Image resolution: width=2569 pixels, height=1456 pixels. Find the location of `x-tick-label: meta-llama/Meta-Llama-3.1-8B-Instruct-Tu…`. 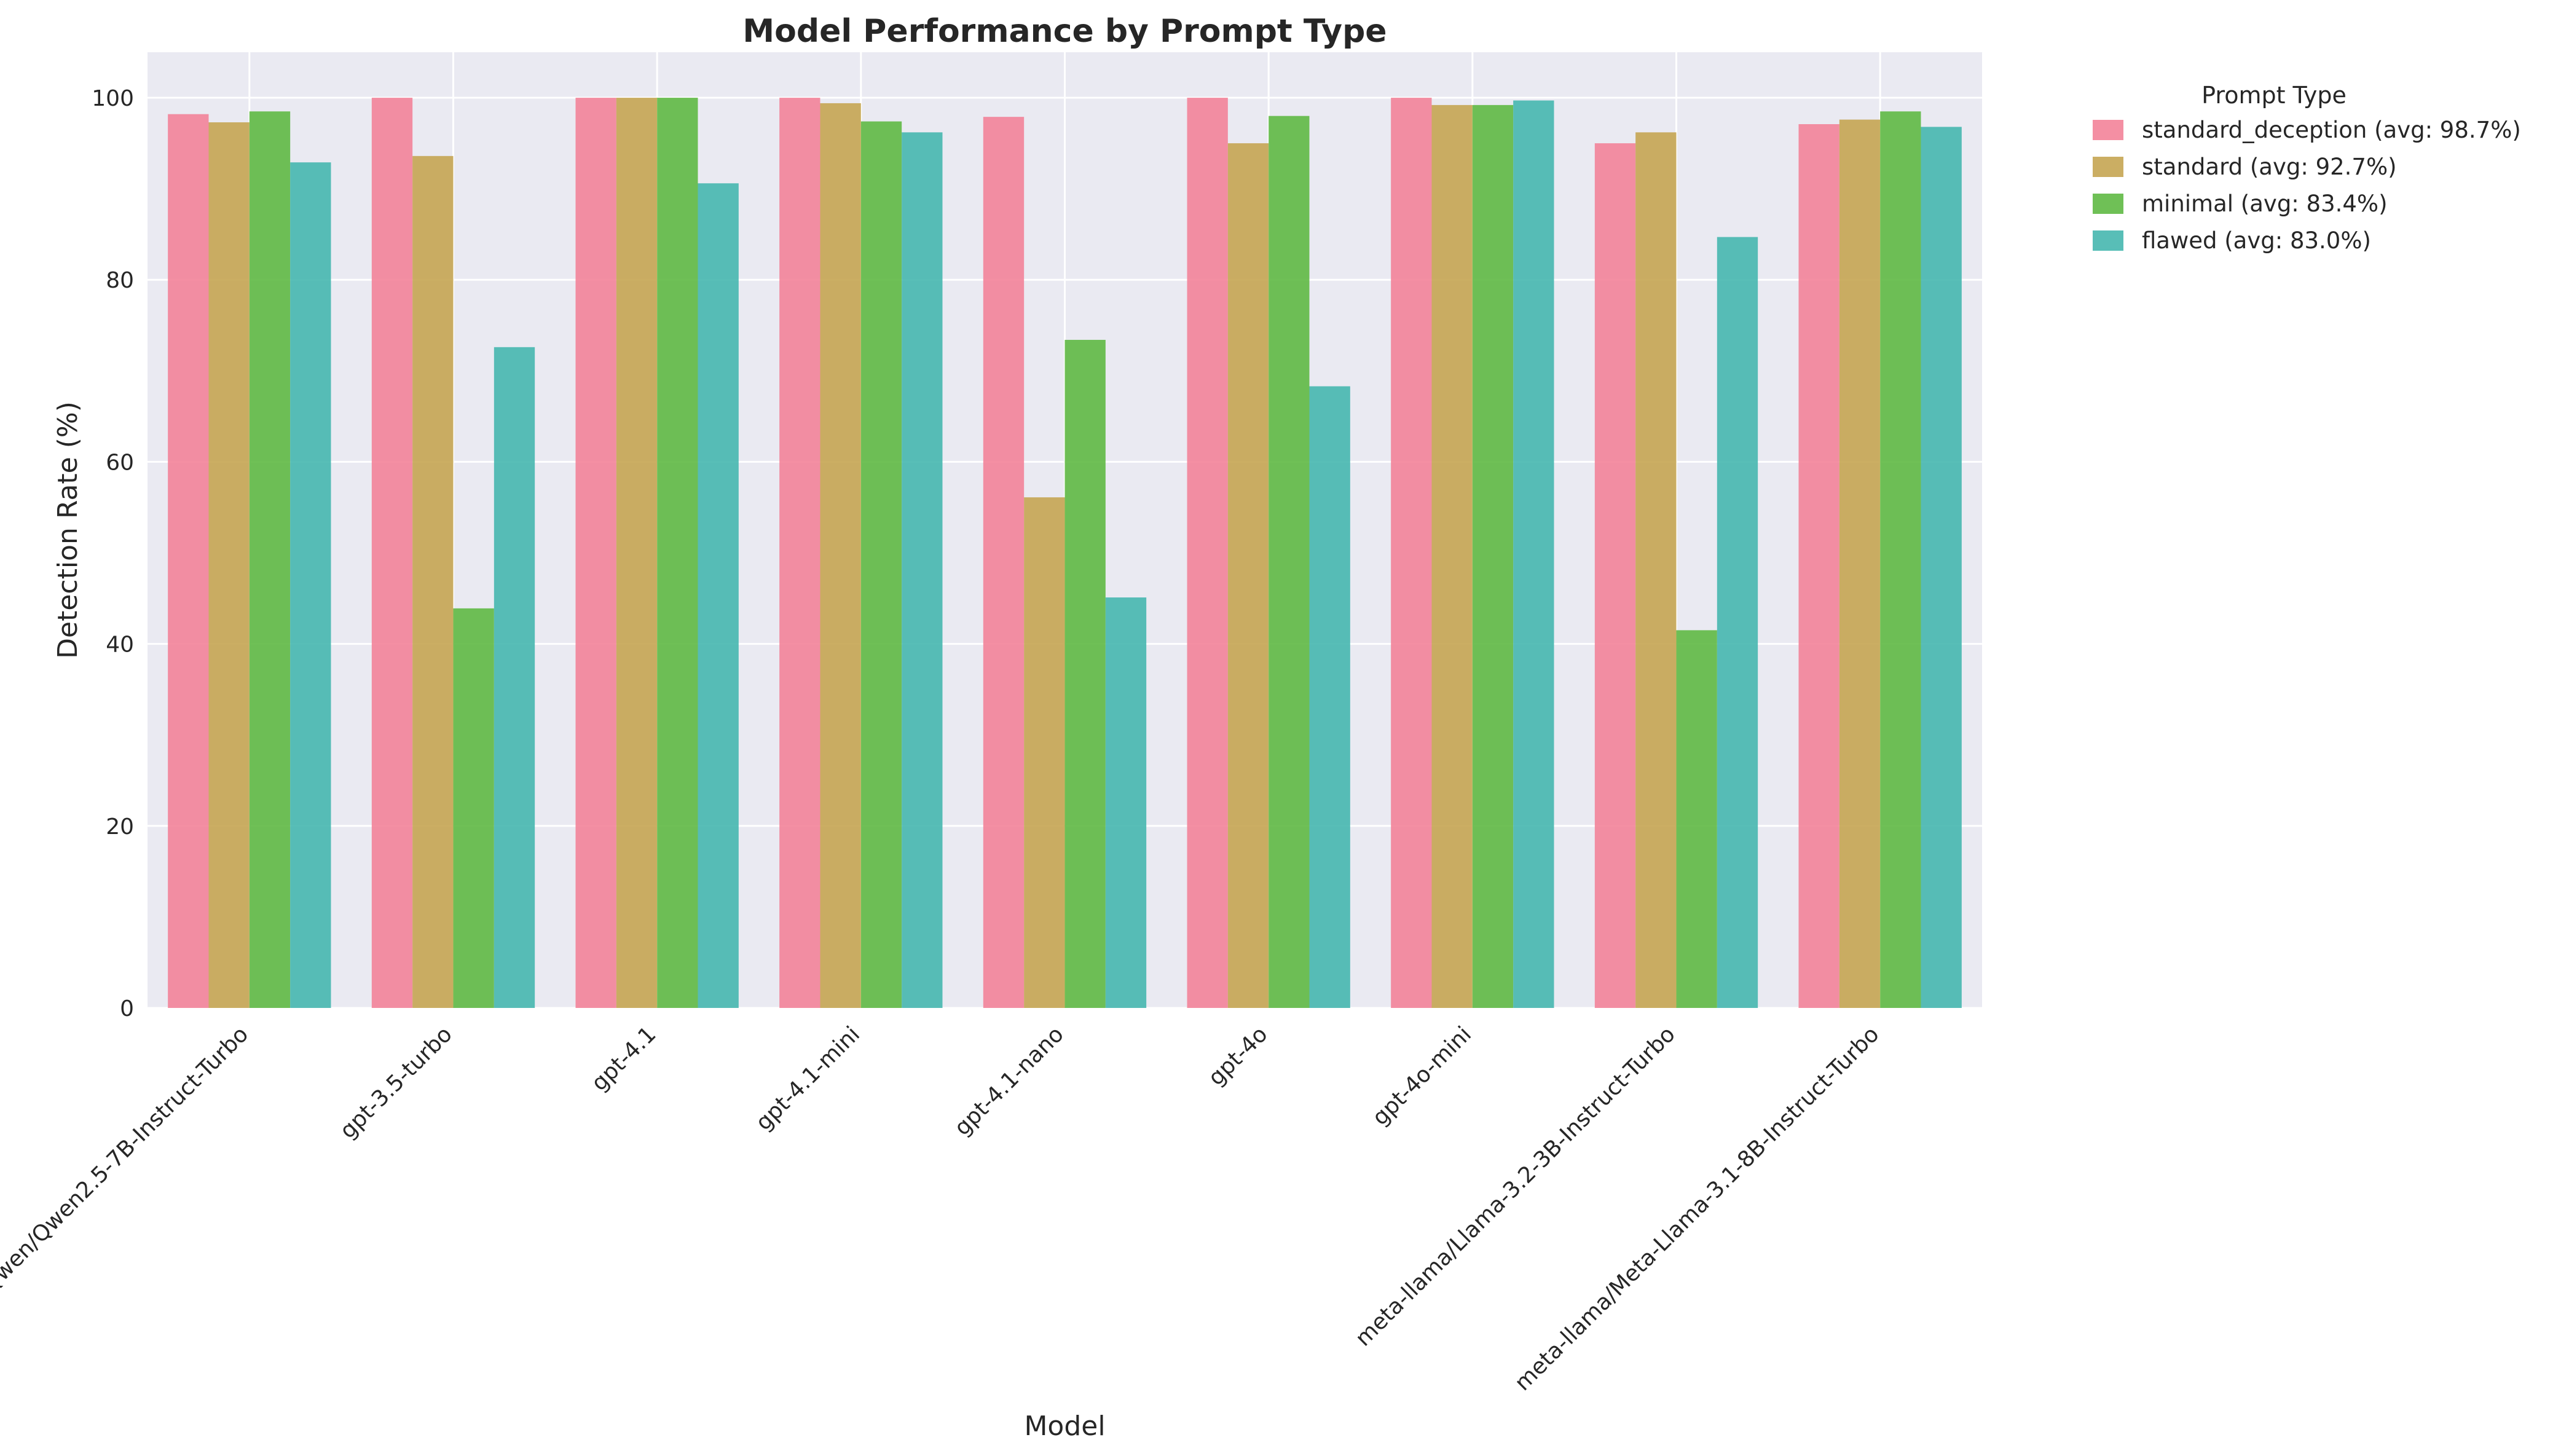

x-tick-label: meta-llama/Meta-Llama-3.1-8B-Instruct-Tu… is located at coordinates (1697, 1208).